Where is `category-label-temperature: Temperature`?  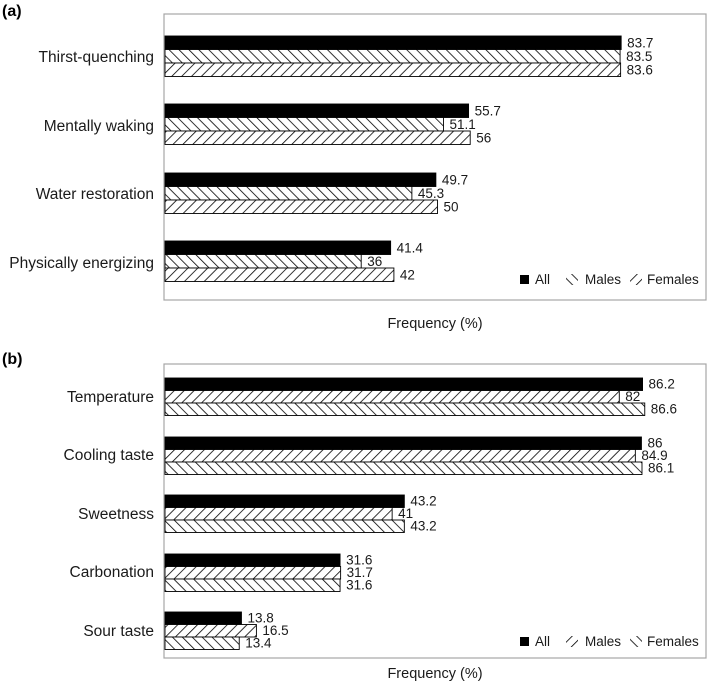
category-label-temperature: Temperature is located at coordinates (110, 397).